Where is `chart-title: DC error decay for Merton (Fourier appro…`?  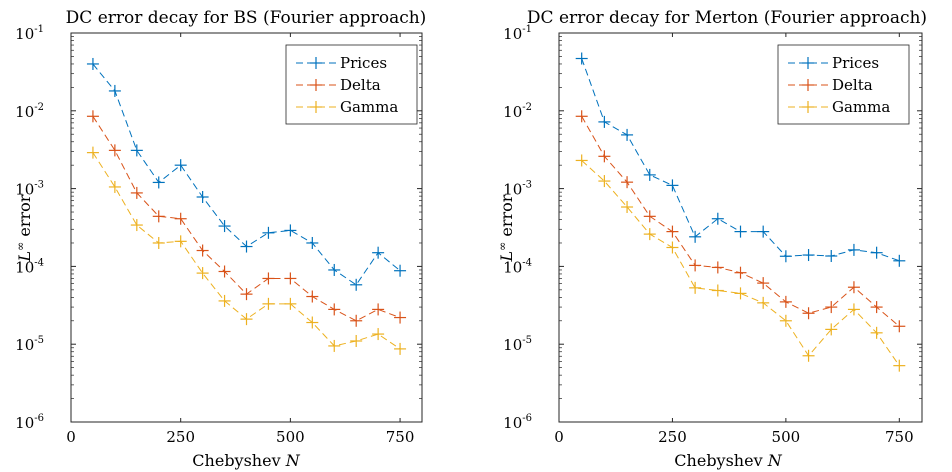
chart-title: DC error decay for Merton (Fourier appro… is located at coordinates (727, 18).